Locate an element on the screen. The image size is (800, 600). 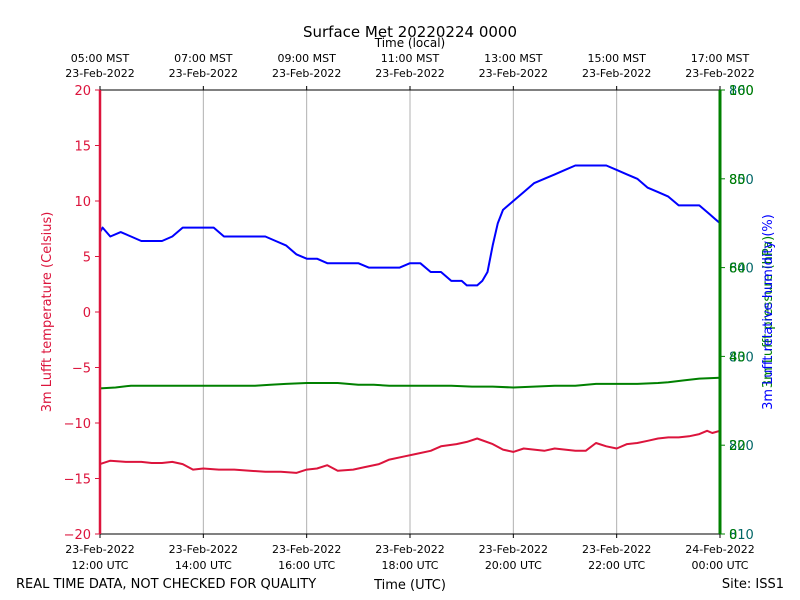
right-tick-label-pressure: 850 is located at coordinates (741, 180).